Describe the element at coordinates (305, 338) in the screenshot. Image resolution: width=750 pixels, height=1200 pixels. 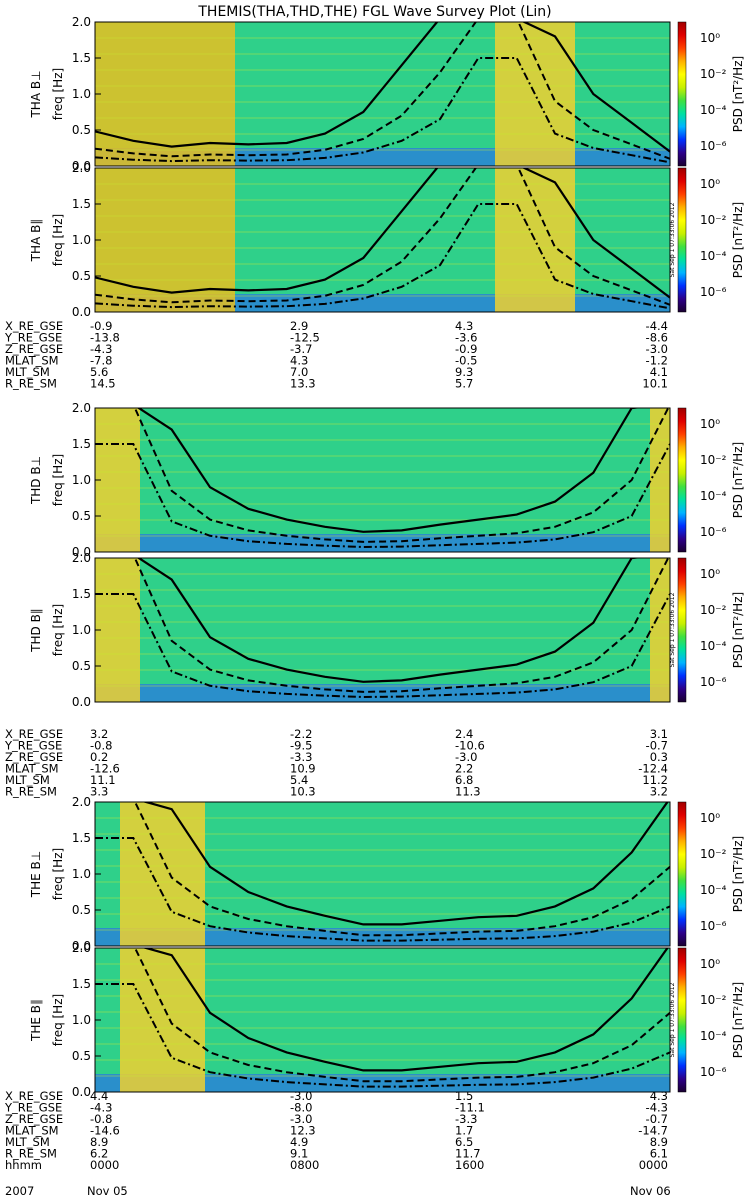
I see `ephemeris-value: -12.5` at that location.